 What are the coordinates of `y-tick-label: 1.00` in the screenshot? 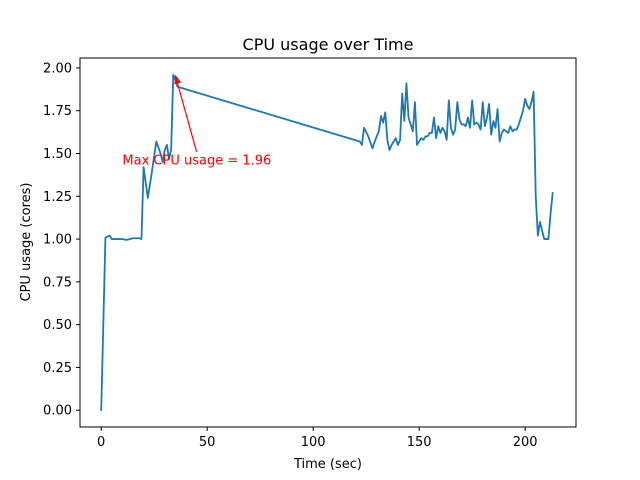 It's located at (57, 240).